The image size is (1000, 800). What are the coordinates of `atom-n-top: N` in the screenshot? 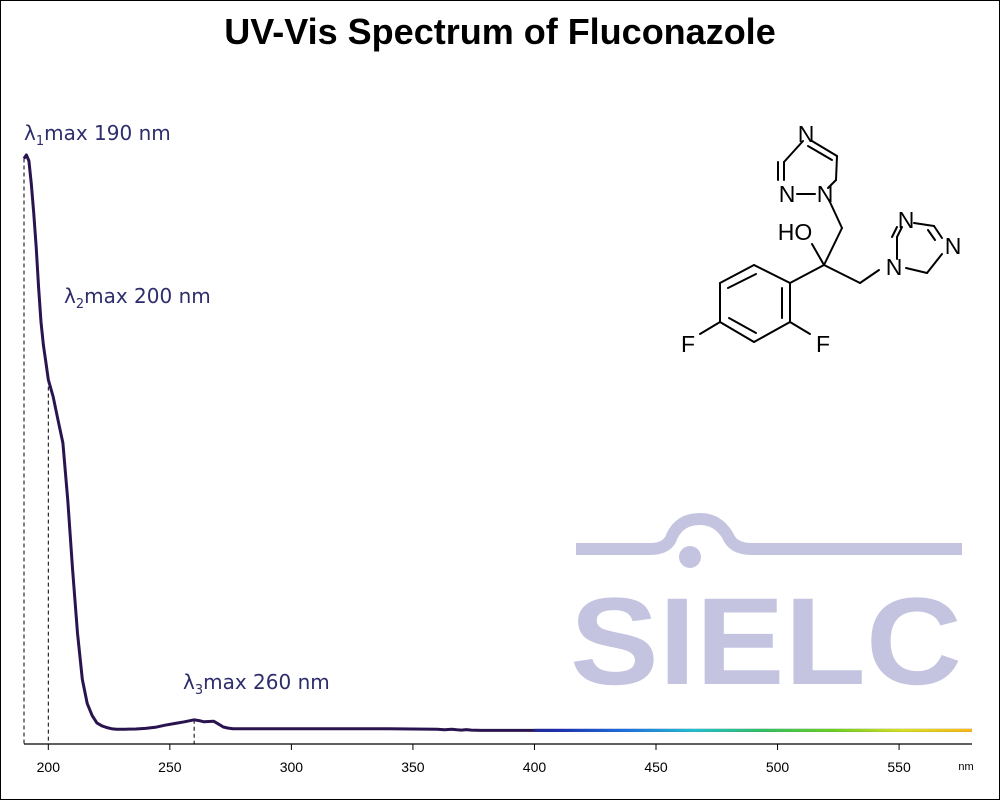 It's located at (806, 134).